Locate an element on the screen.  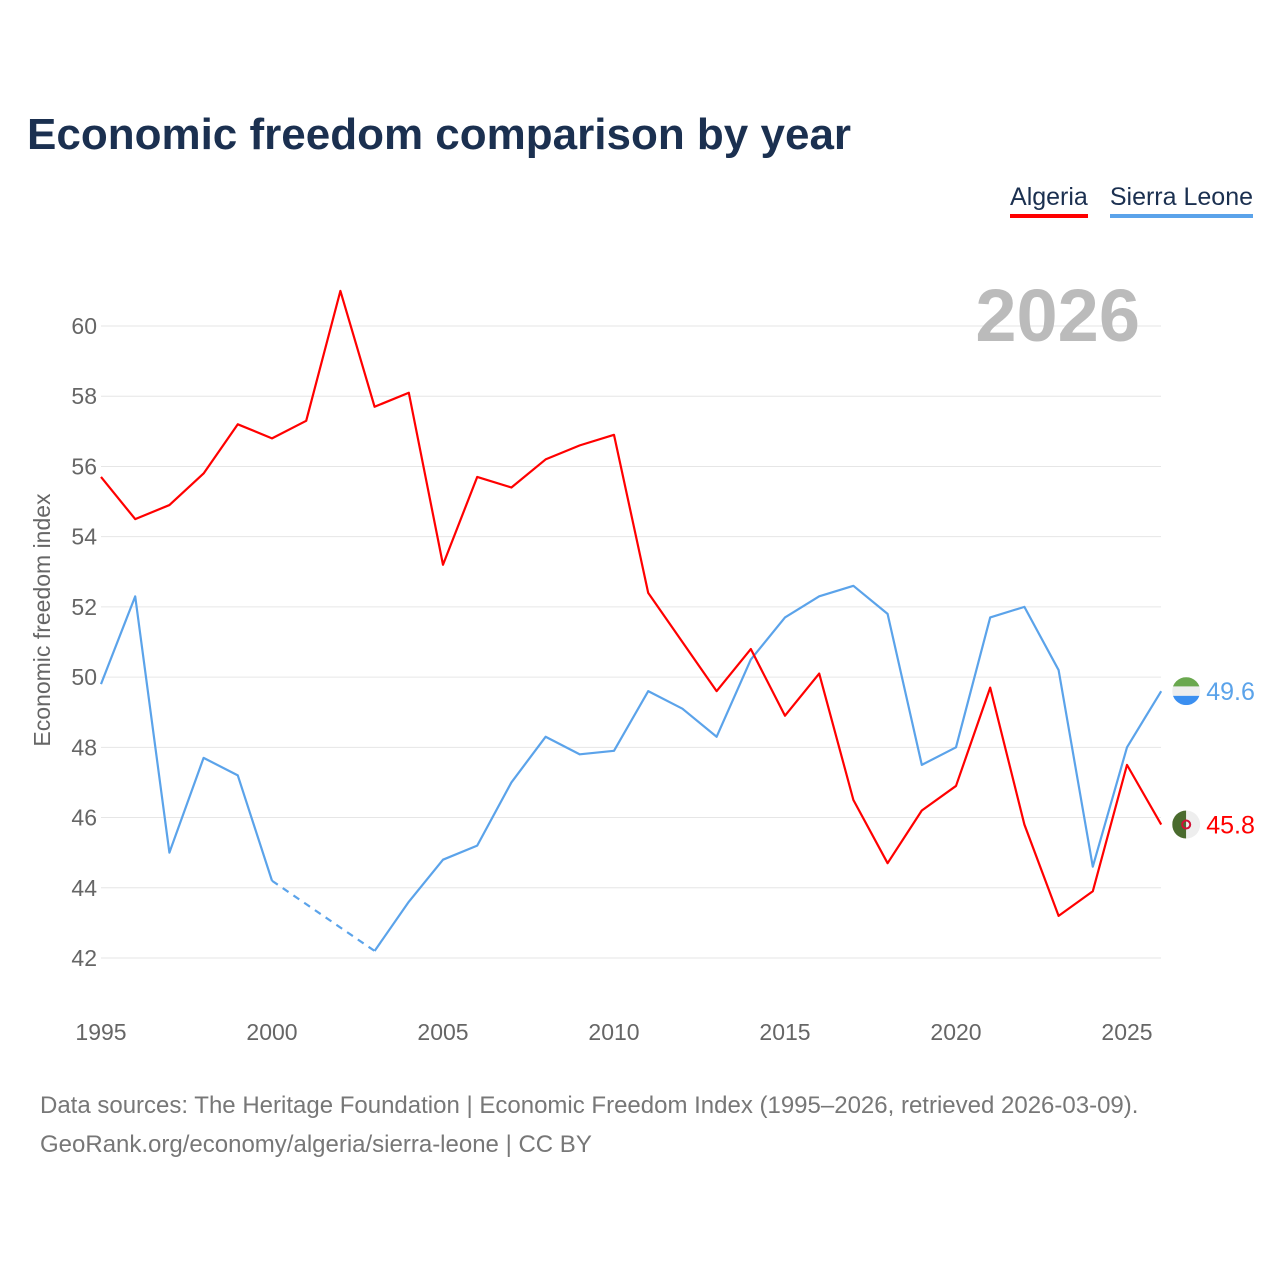
series-line-sierra-leone is located at coordinates (186, 738).